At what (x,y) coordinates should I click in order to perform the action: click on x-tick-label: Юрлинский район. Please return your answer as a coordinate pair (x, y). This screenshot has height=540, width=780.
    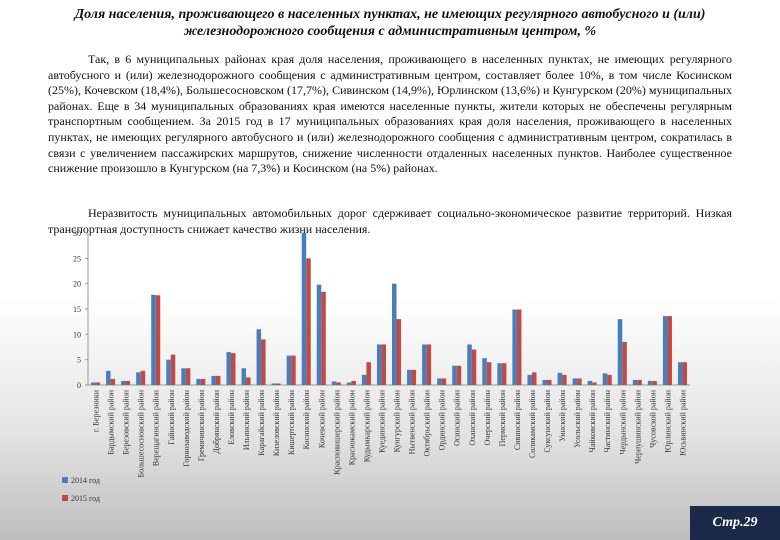
    Looking at the image, I should click on (667, 421).